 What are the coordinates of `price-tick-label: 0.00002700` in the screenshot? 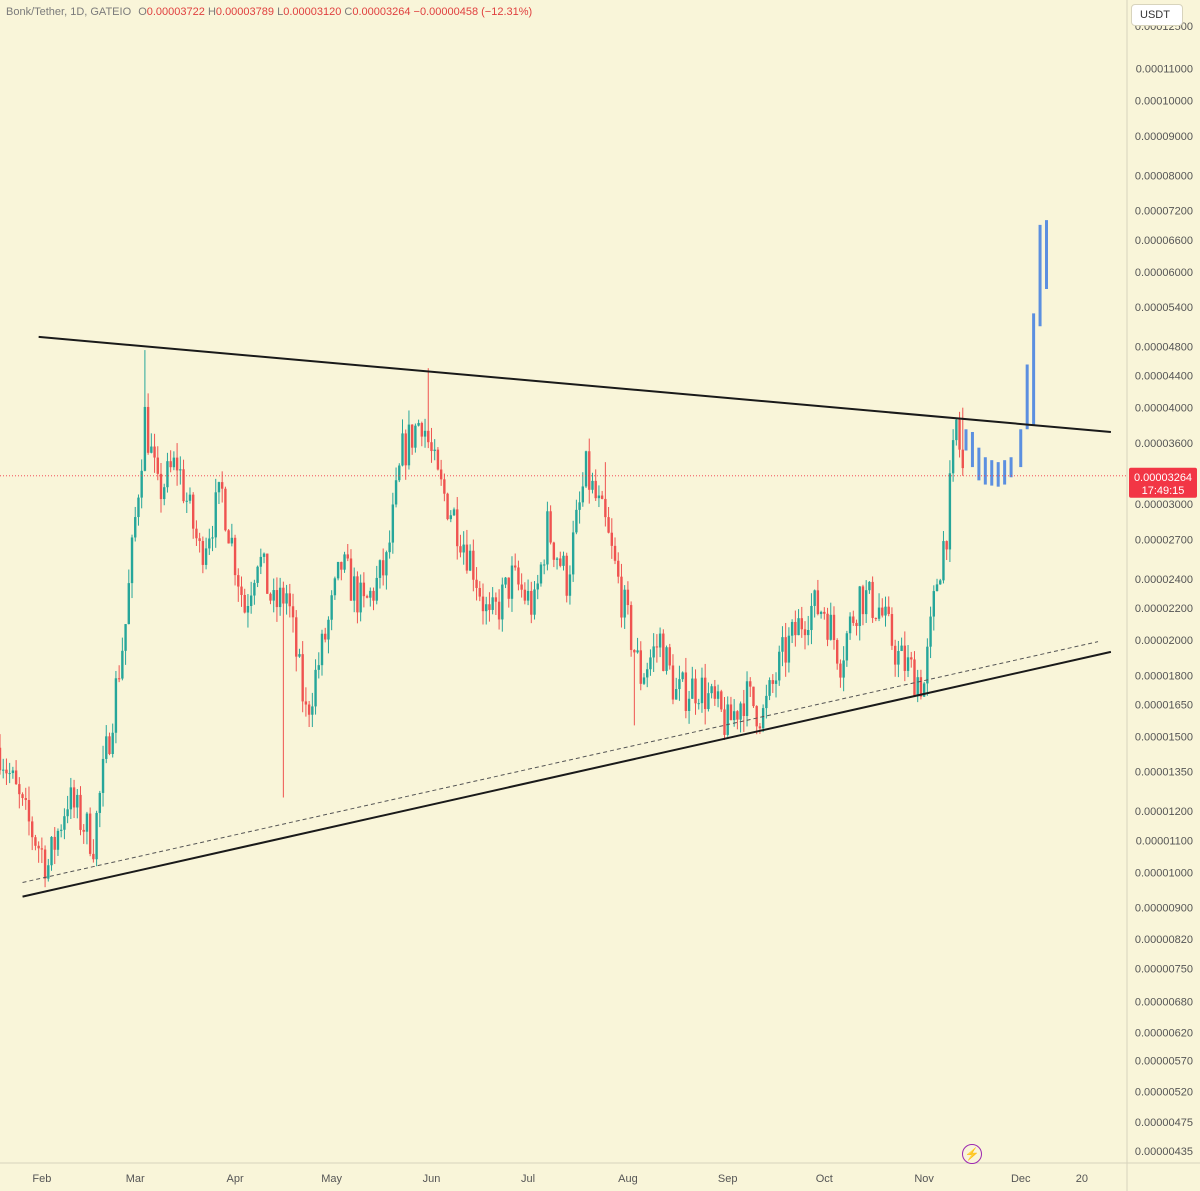 It's located at (1164, 540).